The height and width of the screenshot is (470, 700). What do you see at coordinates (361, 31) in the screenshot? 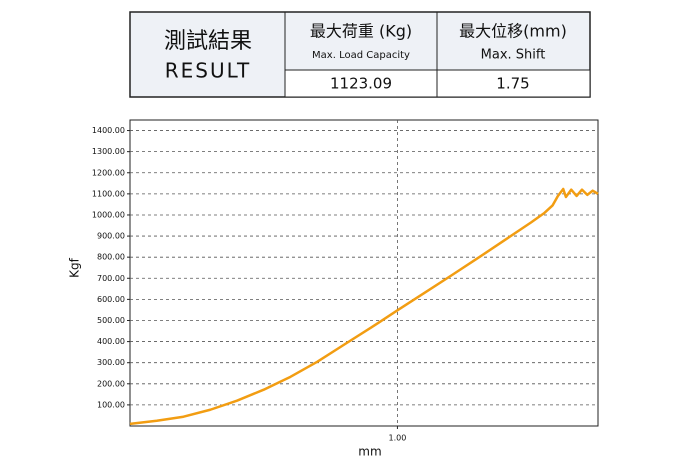
I see `column-header: 最大荷重 (Kg)` at bounding box center [361, 31].